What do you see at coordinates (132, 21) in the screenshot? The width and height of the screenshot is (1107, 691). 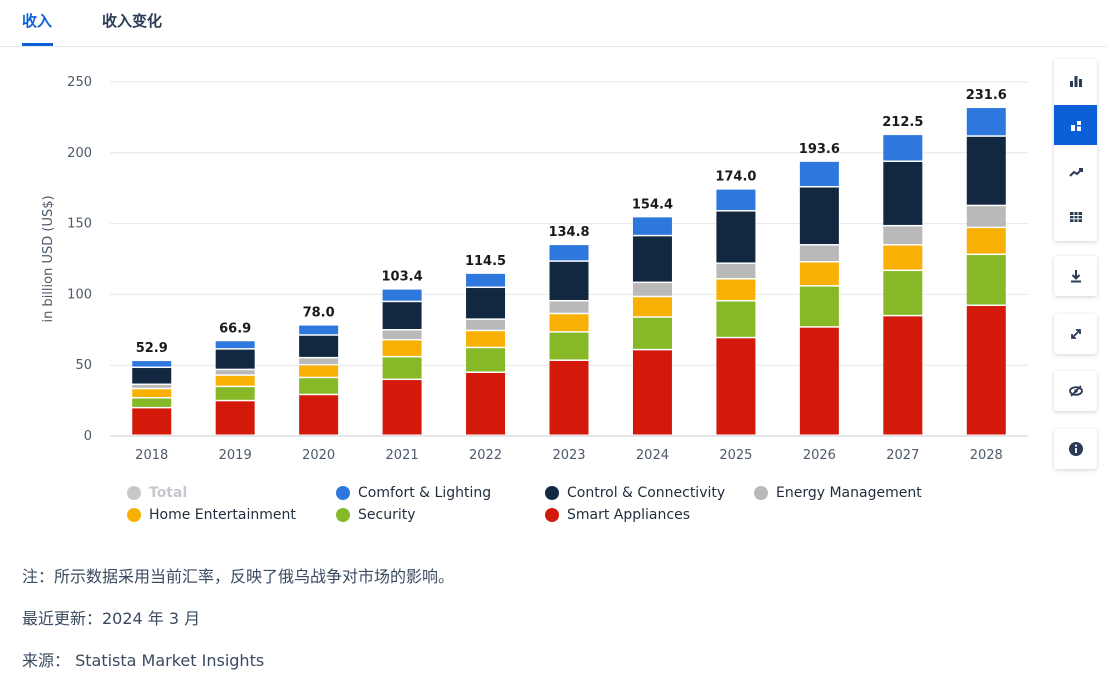 I see `tab-revenue-change: 收入变化` at bounding box center [132, 21].